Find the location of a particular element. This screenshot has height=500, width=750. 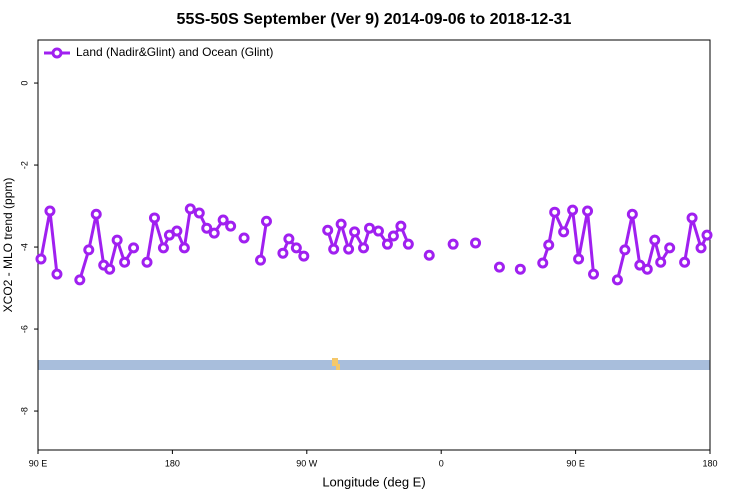

y-tick-label: -8 is located at coordinates (24, 411).